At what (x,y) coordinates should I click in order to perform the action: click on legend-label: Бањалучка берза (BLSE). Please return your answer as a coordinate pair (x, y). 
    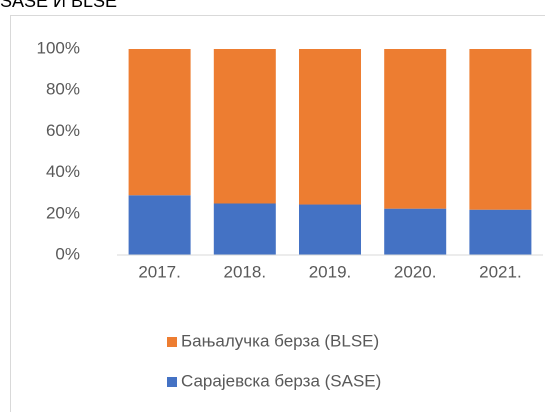
    Looking at the image, I should click on (280, 340).